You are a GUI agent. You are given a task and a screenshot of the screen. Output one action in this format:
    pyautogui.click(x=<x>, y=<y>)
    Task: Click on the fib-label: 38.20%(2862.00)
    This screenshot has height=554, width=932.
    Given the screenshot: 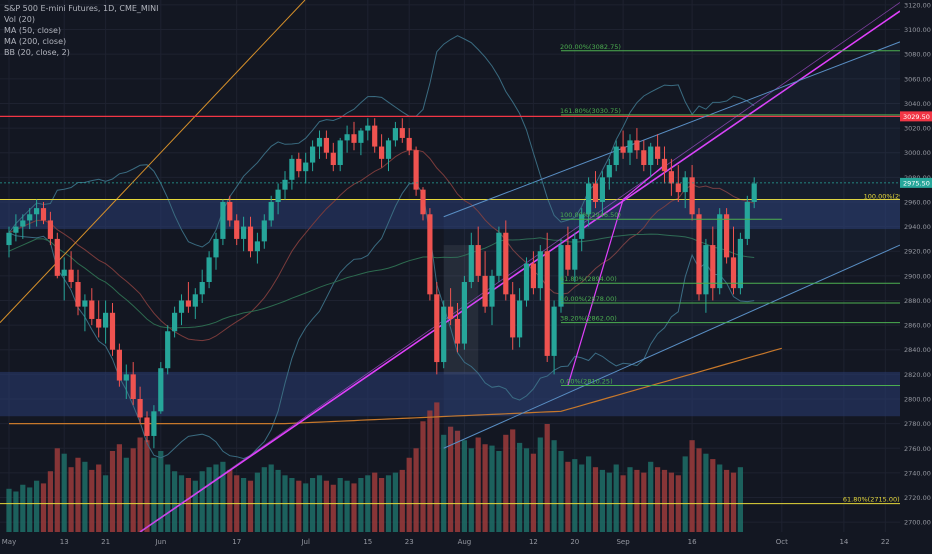 What is the action you would take?
    pyautogui.click(x=588, y=319)
    